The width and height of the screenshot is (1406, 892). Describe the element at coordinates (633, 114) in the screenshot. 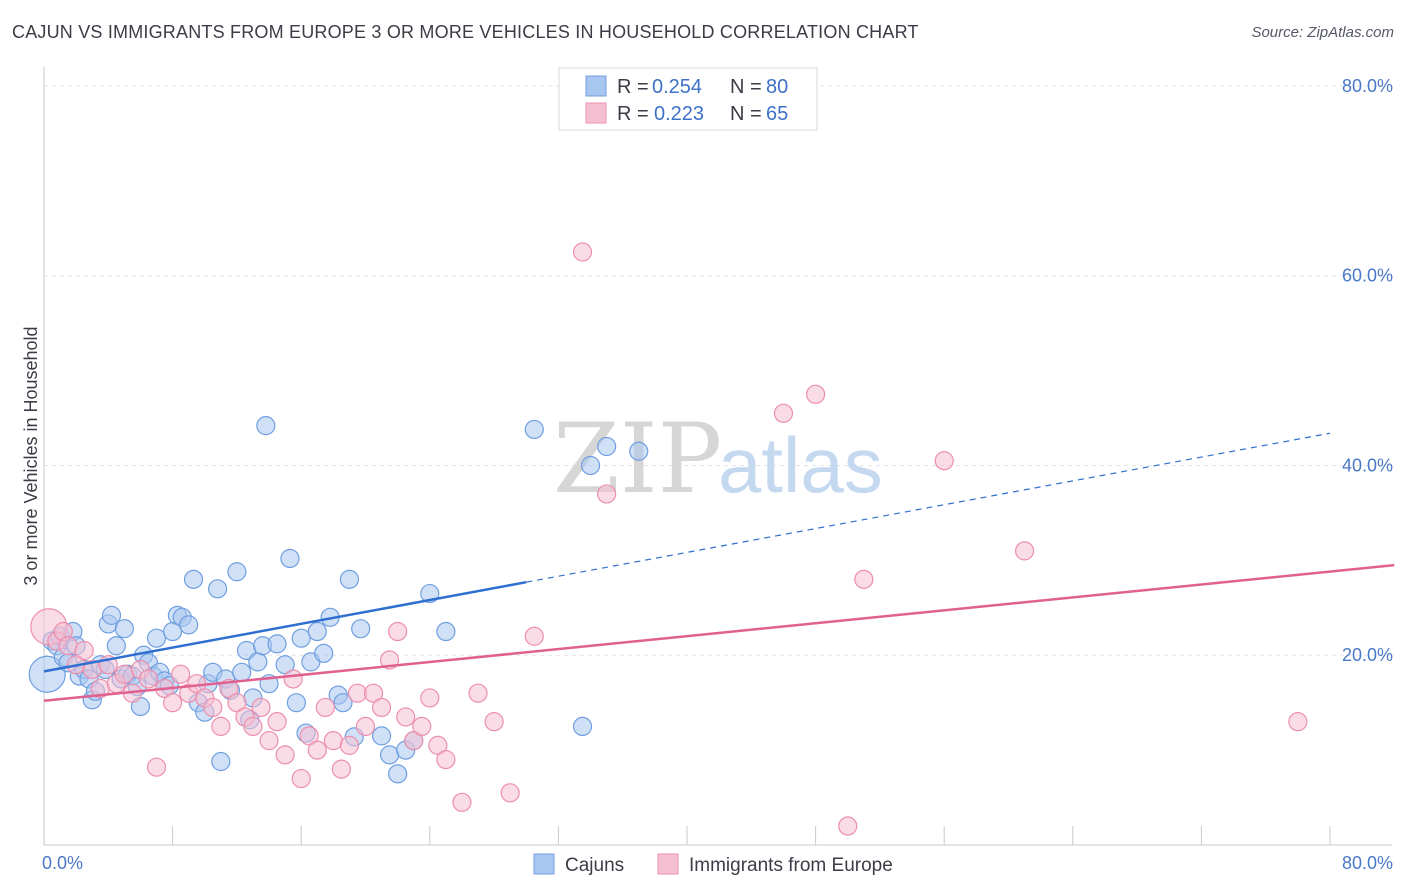

I see `legend-r-label-immigrants: R =` at that location.